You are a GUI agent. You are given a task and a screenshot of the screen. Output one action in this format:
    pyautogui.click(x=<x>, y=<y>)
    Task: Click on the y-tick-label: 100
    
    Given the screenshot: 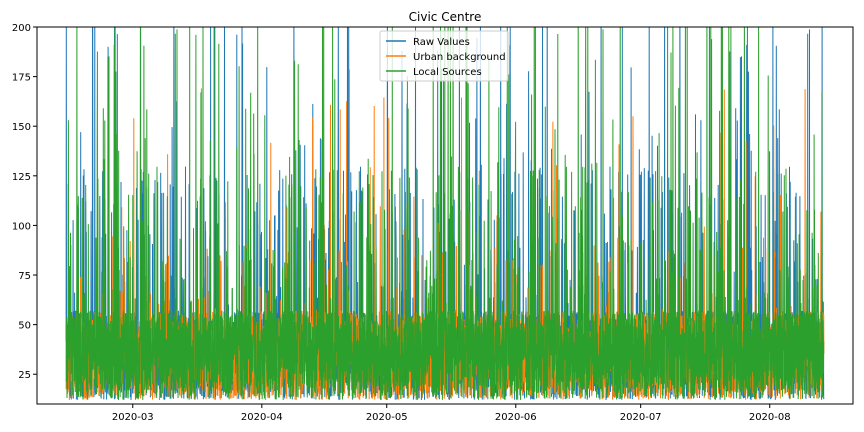 What is the action you would take?
    pyautogui.click(x=21, y=226)
    